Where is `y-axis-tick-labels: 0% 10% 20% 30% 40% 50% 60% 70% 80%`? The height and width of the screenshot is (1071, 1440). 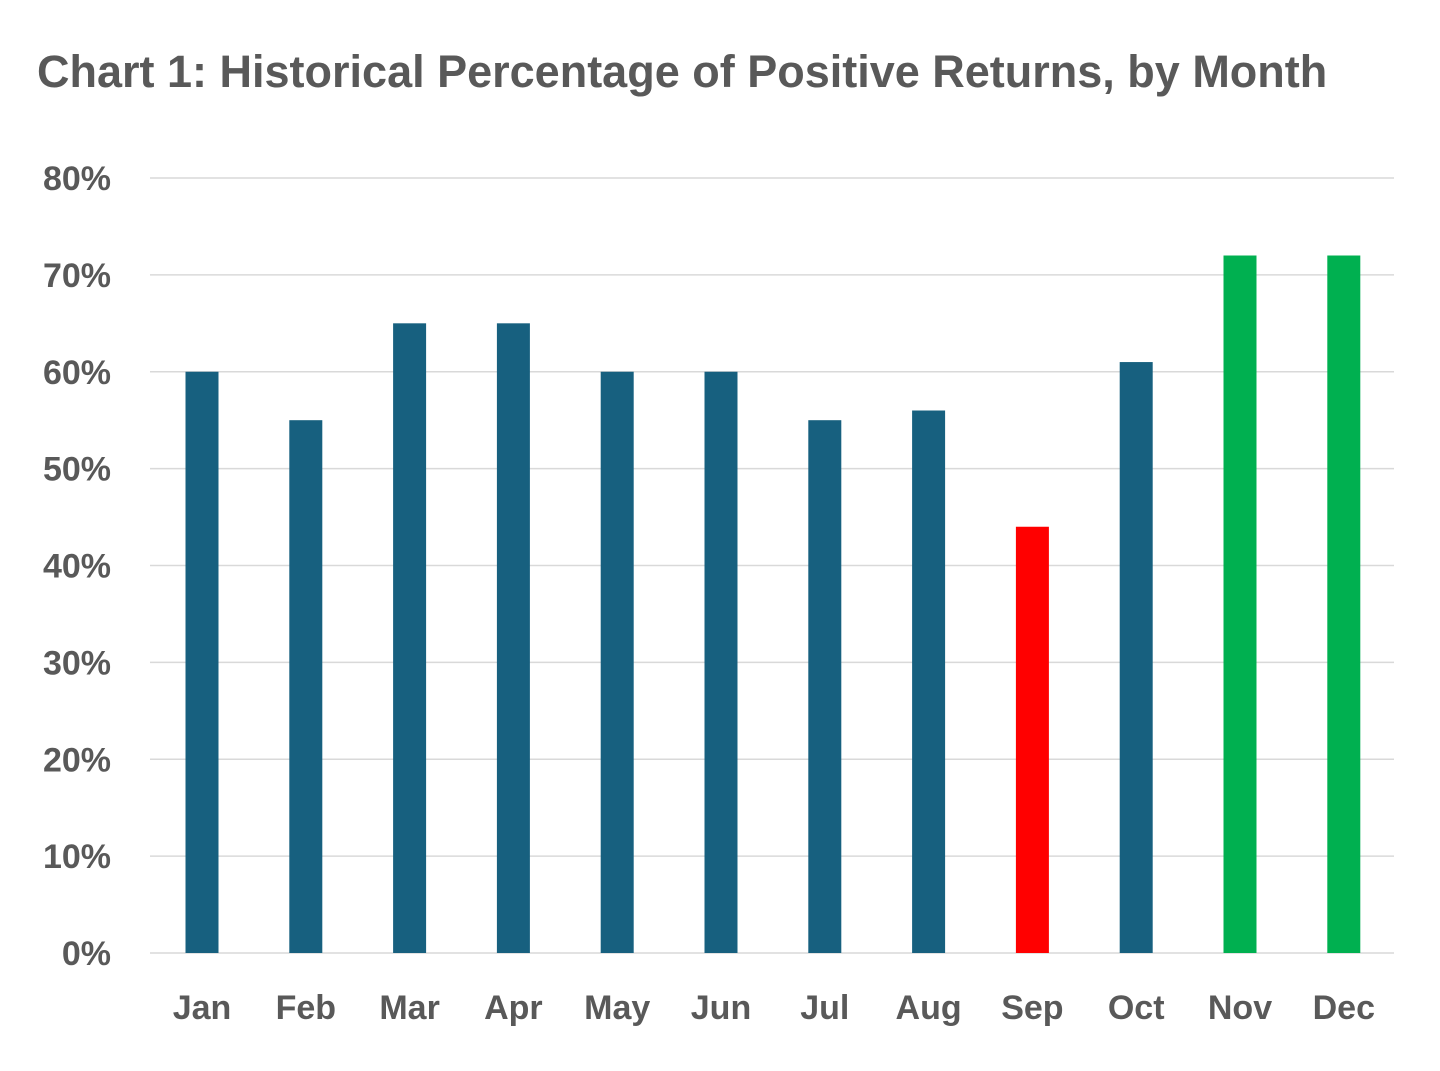 y-axis-tick-labels: 0% 10% 20% 30% 40% 50% 60% 70% 80% is located at coordinates (77, 566).